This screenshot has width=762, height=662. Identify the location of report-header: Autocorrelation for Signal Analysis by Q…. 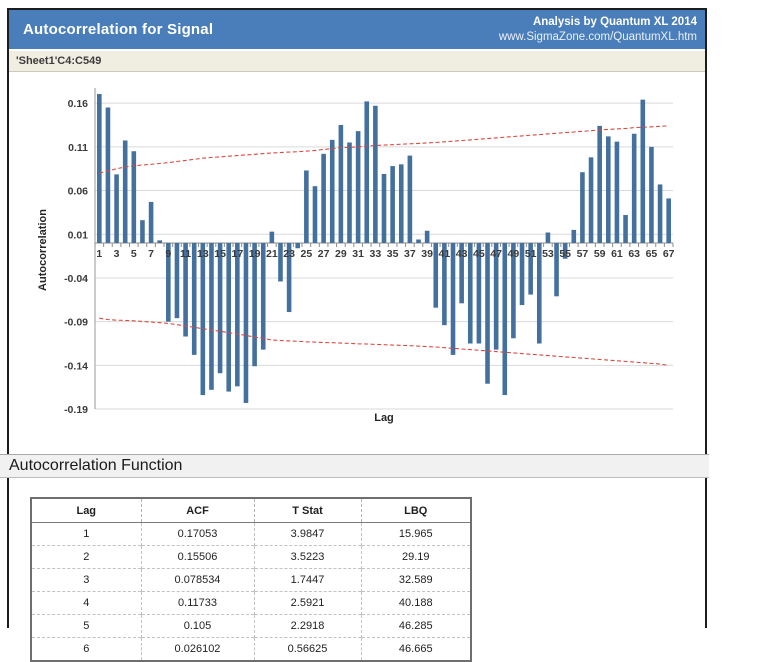
(357, 30).